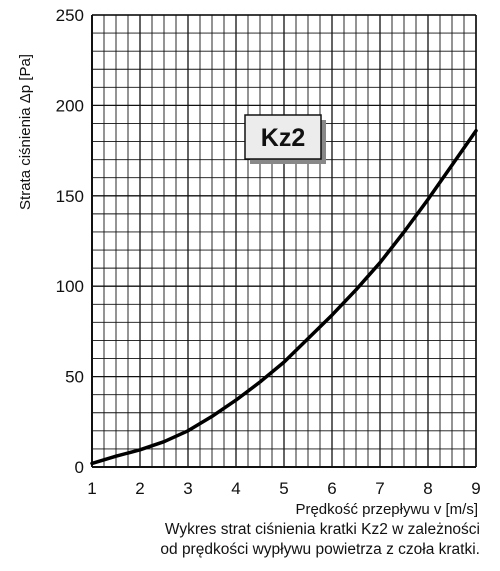  Describe the element at coordinates (235, 488) in the screenshot. I see `x-tick-label: 4` at that location.